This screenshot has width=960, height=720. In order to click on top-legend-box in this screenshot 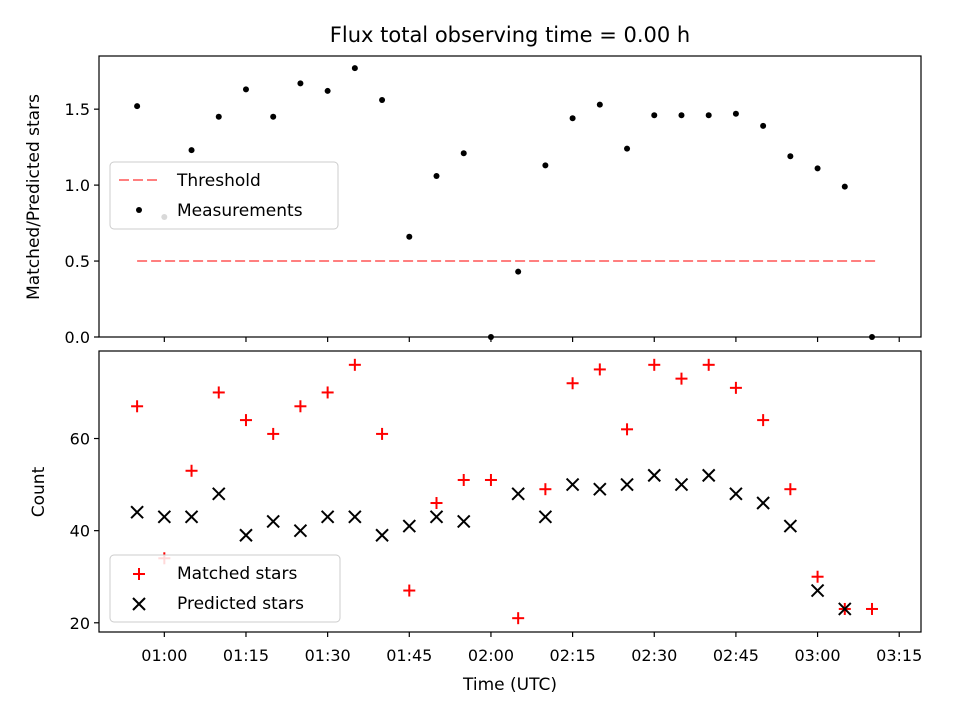, I will do `click(224, 195)`.